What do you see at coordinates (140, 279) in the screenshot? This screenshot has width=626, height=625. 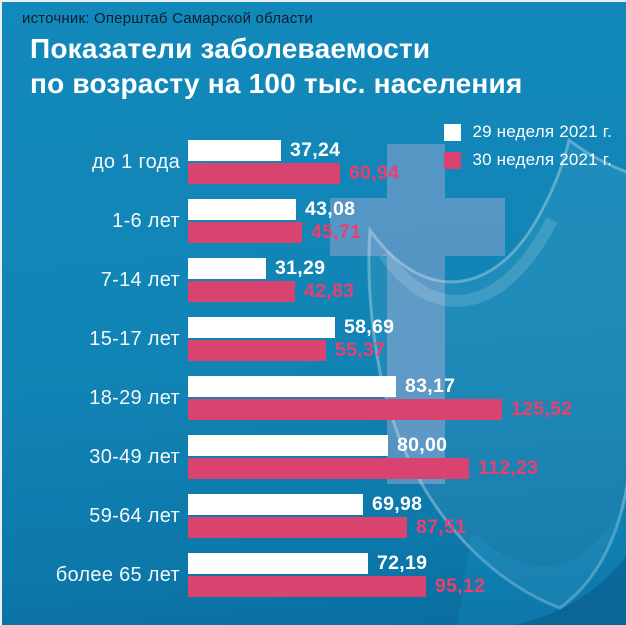 I see `category-label: 7-14 лет` at bounding box center [140, 279].